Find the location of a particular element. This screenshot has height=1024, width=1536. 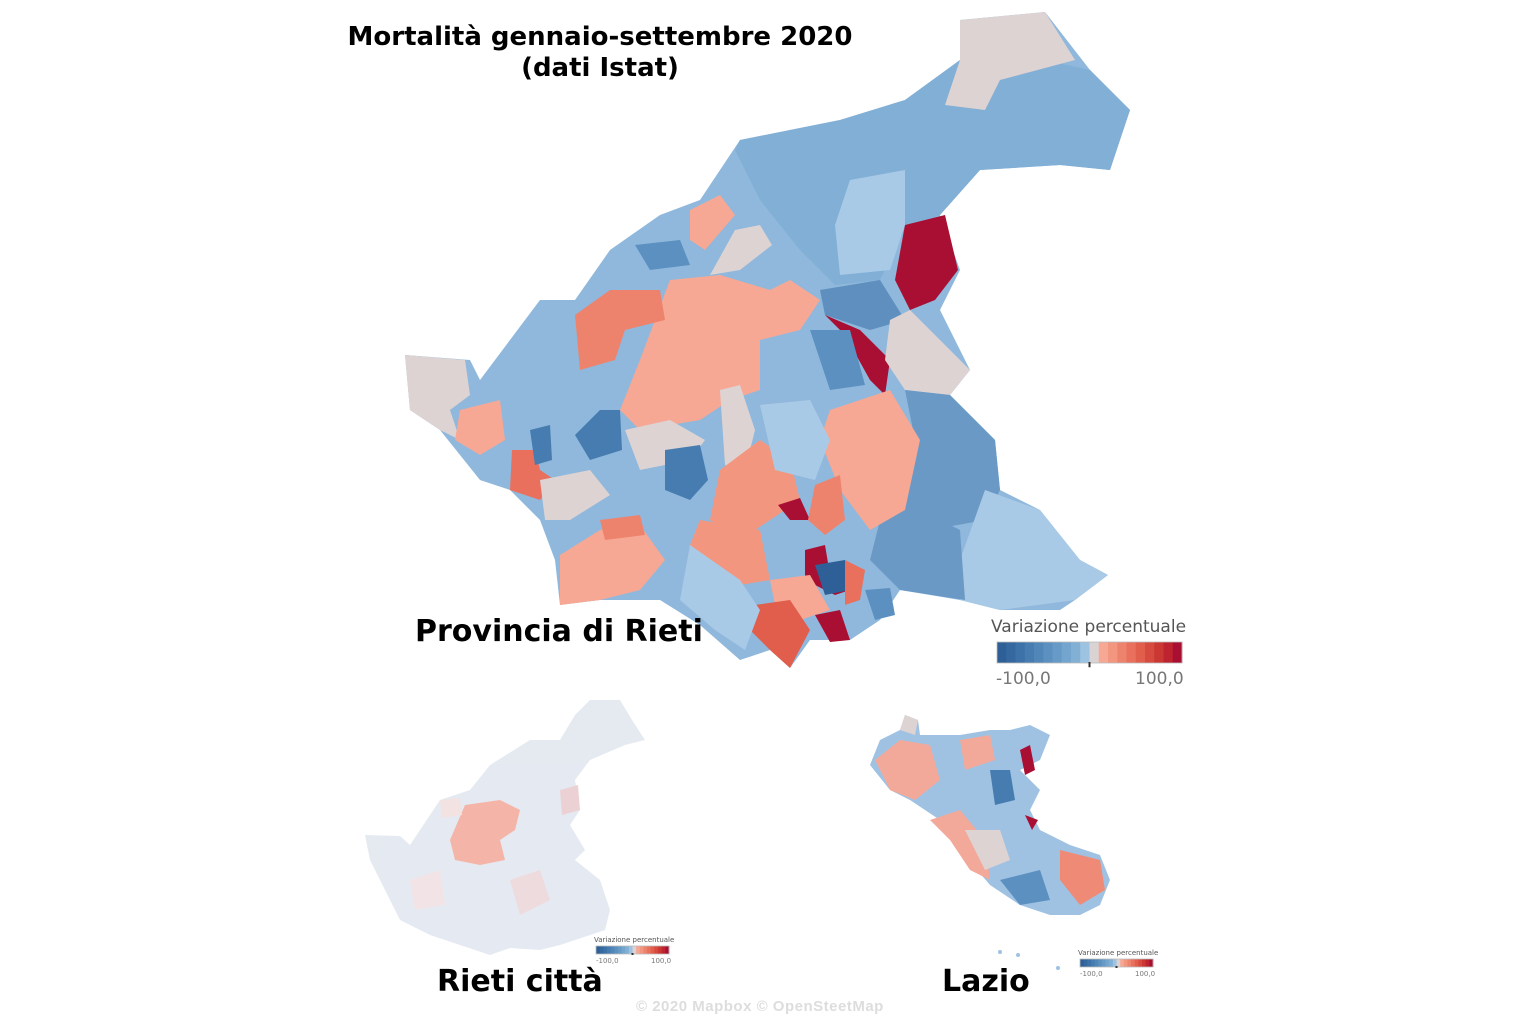

map-label-provincia: Provincia di Rieti is located at coordinates (559, 631).